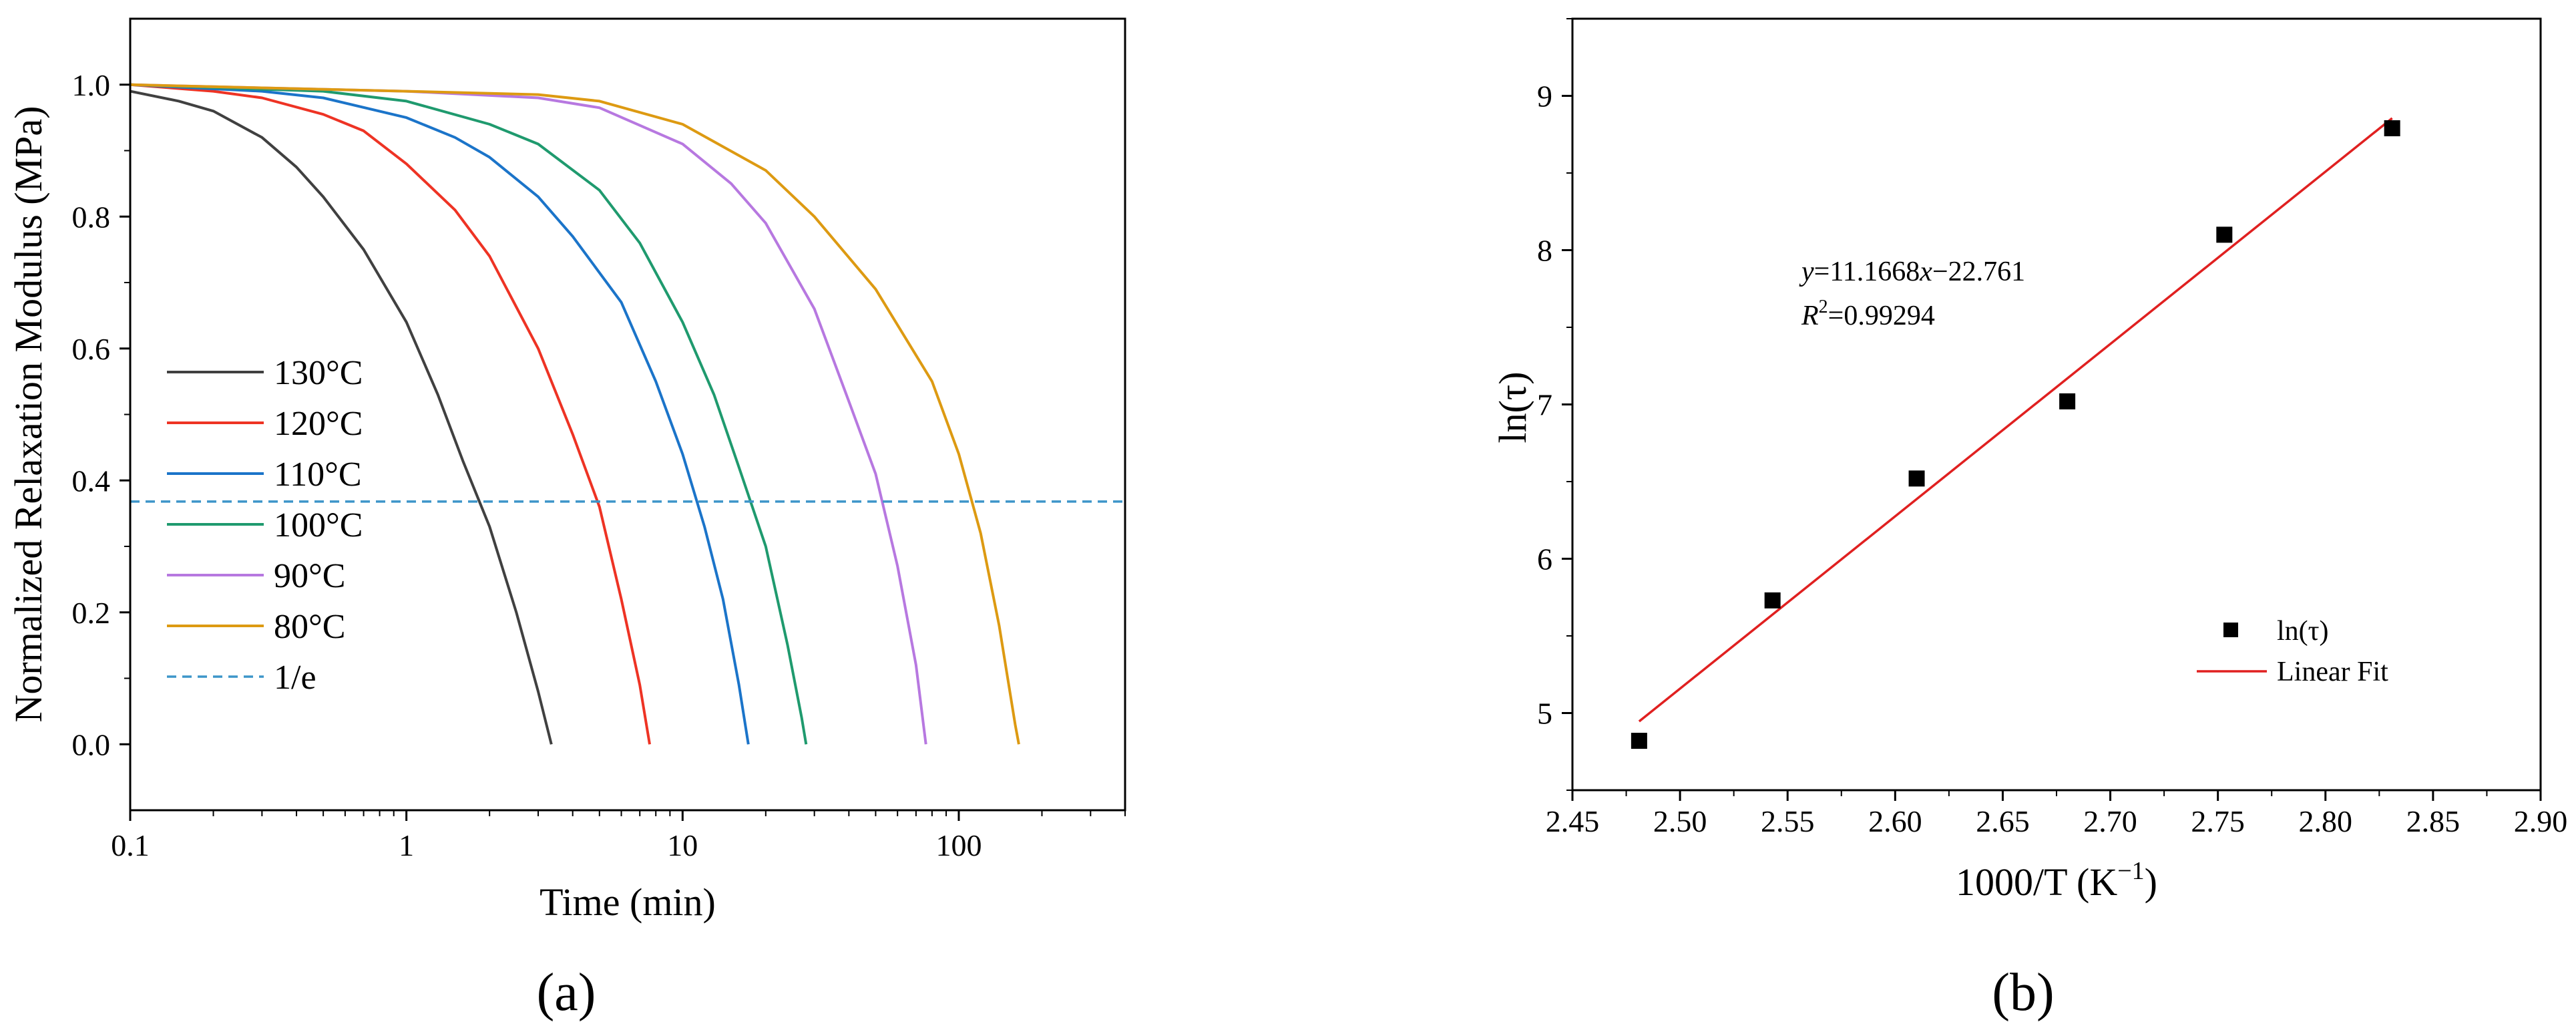  Describe the element at coordinates (1823, 307) in the screenshot. I see `fit-r2-sup: 2` at that location.